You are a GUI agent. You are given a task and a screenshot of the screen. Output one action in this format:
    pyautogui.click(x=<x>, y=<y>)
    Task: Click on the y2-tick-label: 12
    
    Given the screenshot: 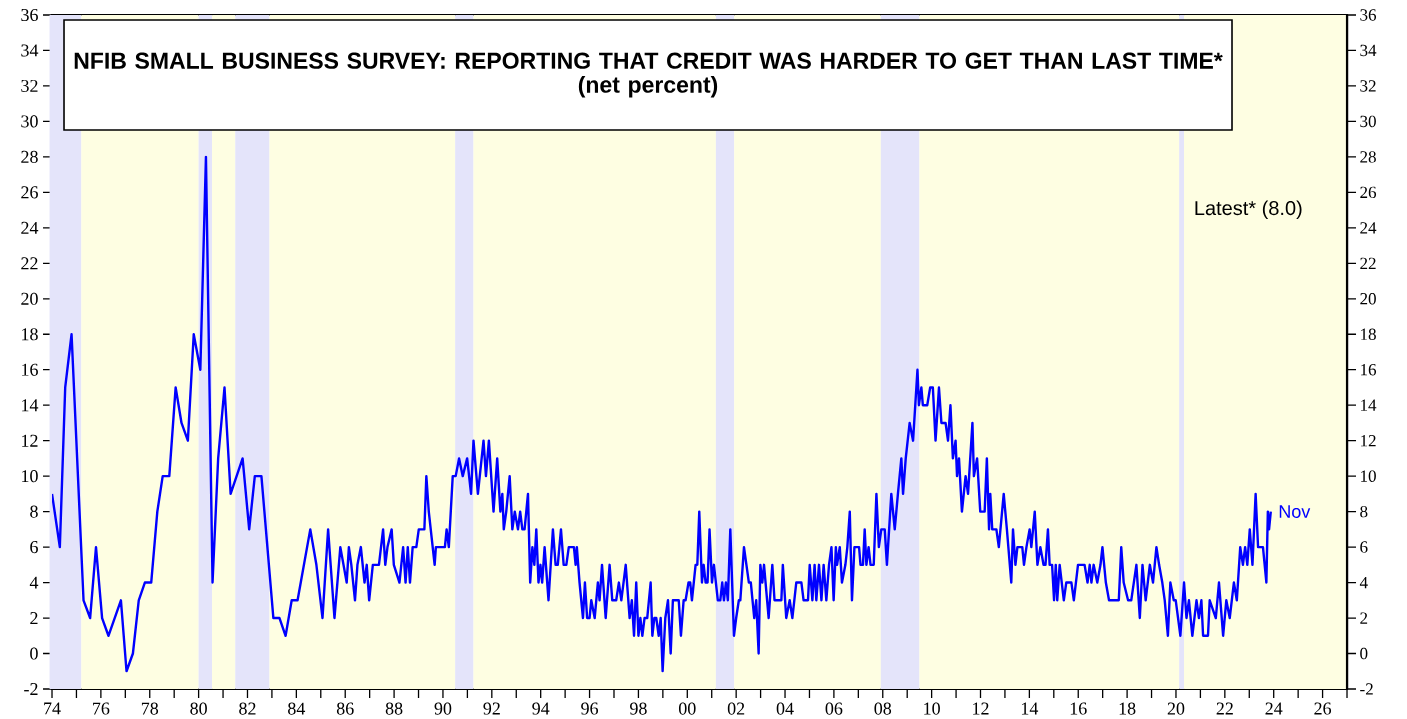 What is the action you would take?
    pyautogui.click(x=30, y=440)
    